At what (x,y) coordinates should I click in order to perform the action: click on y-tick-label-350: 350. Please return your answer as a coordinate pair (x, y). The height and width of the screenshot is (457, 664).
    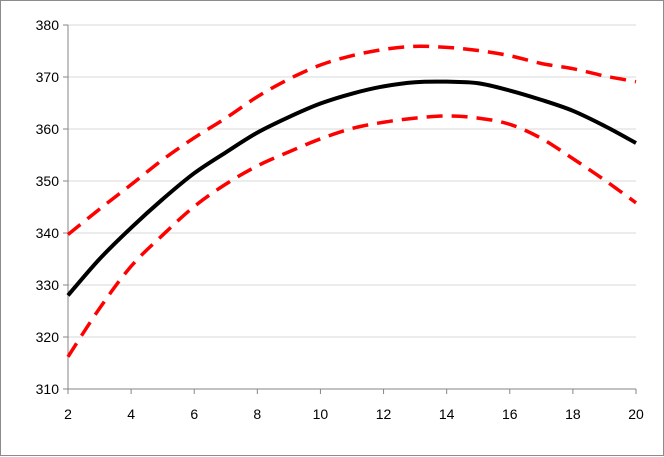
    Looking at the image, I should click on (48, 181).